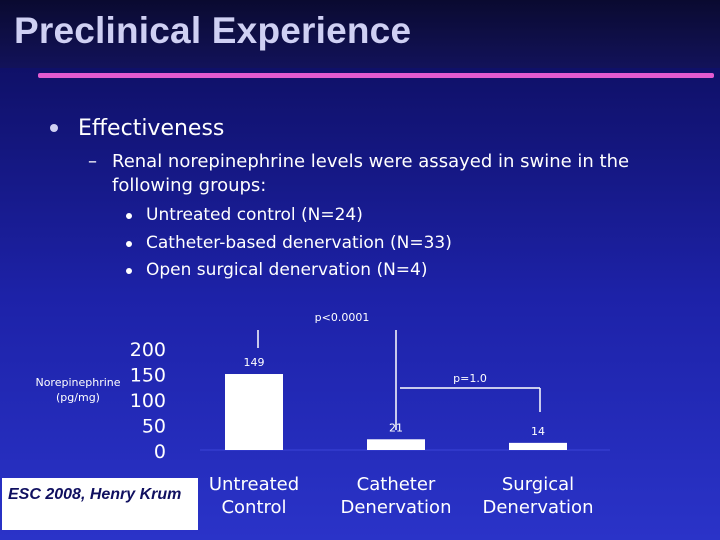  I want to click on y-axis-label: (pg/mg), so click(78, 397).